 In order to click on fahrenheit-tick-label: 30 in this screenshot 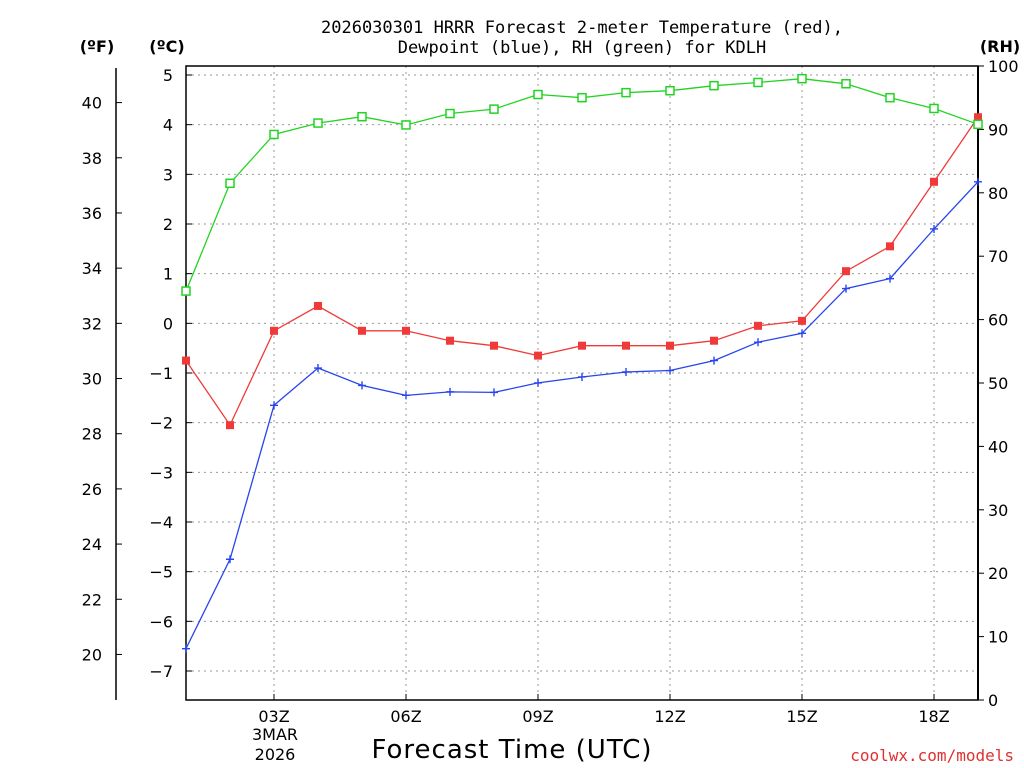, I will do `click(92, 379)`.